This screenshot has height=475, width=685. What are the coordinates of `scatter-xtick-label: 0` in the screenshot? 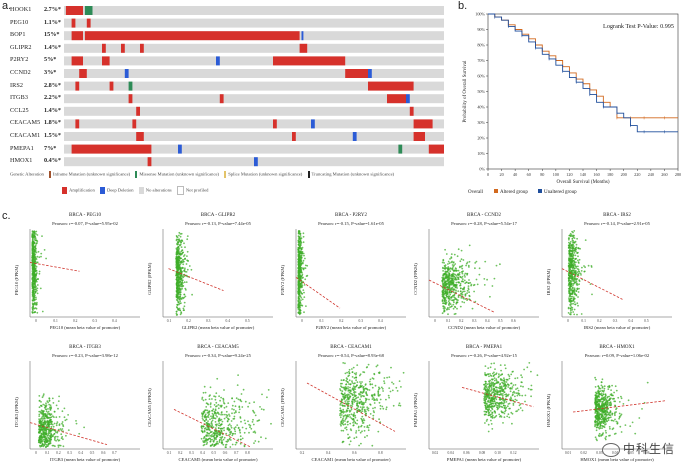 It's located at (36, 453).